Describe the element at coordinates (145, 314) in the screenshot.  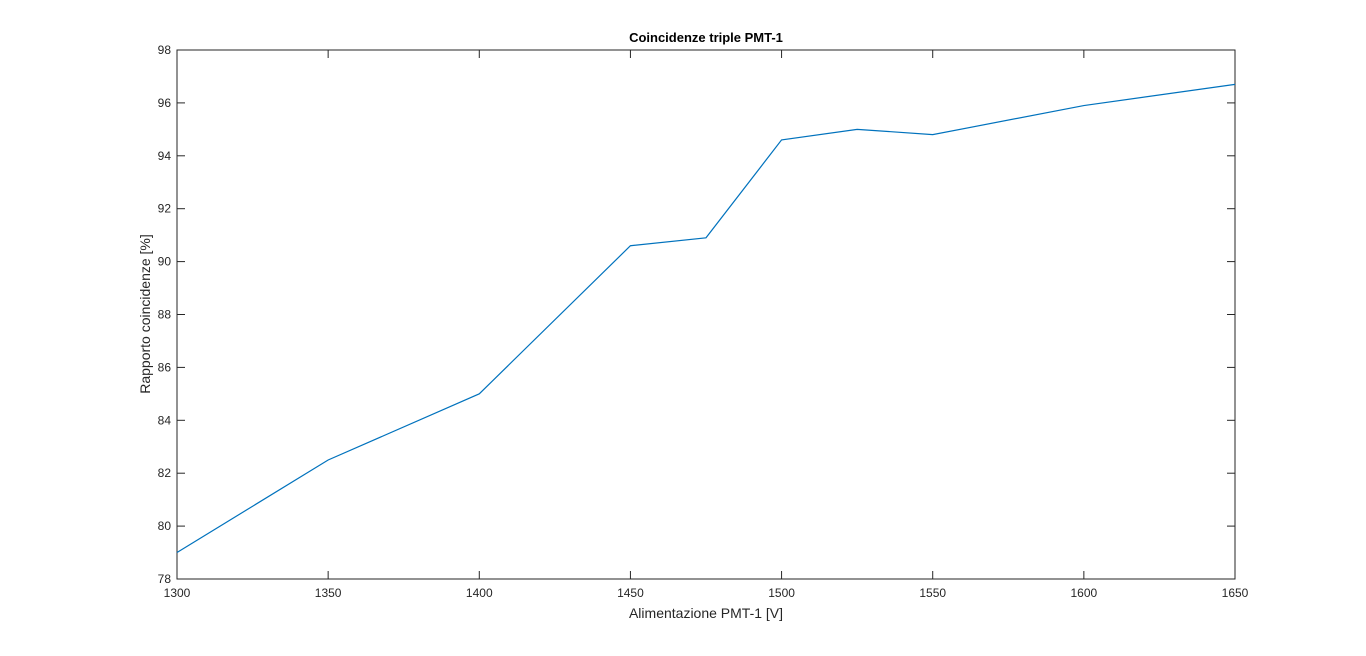
I see `y-axis-label: Rapporto coincidenze [%]` at that location.